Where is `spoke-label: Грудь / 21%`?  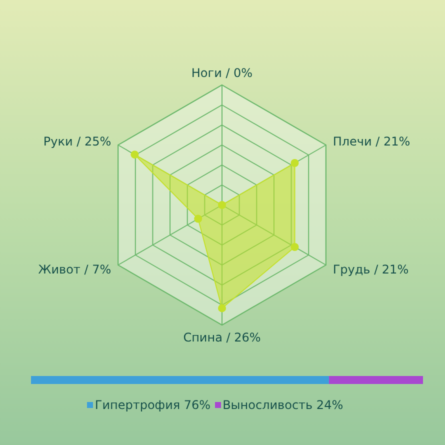
spoke-label: Грудь / 21% is located at coordinates (370, 269).